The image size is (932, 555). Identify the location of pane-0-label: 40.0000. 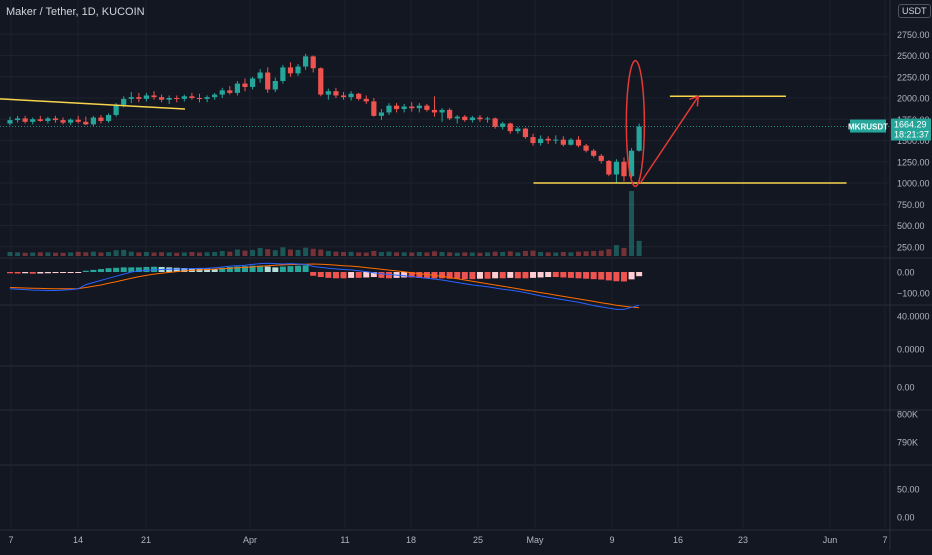
(913, 317).